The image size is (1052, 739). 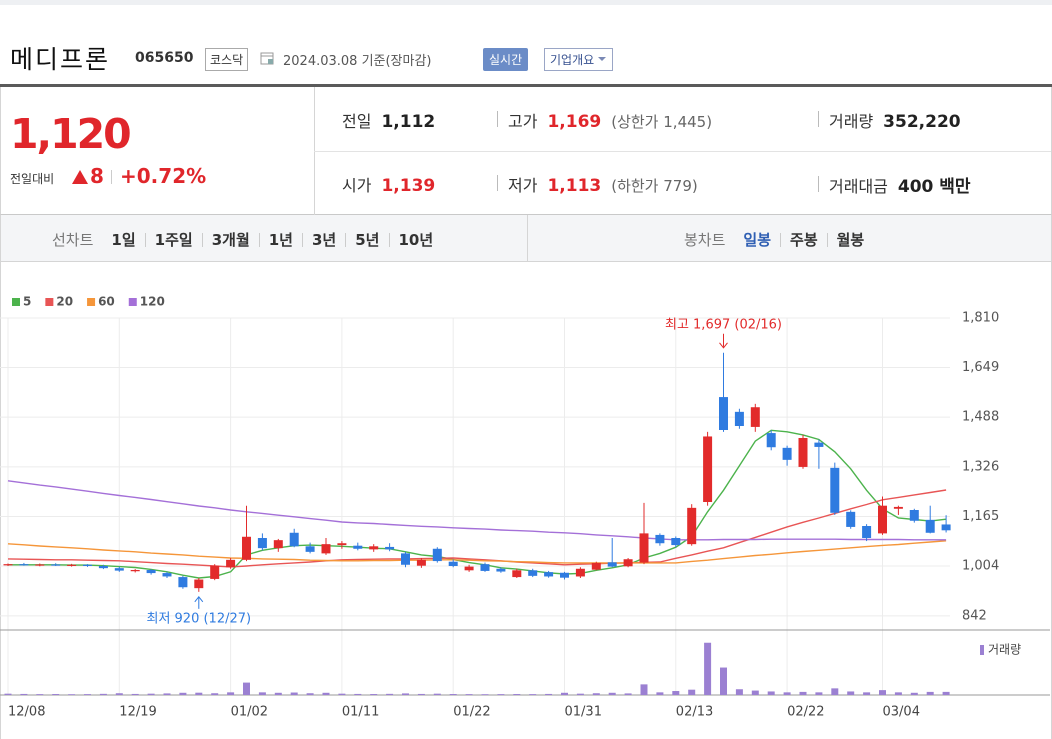 What do you see at coordinates (280, 239) in the screenshot?
I see `tab: 1년` at bounding box center [280, 239].